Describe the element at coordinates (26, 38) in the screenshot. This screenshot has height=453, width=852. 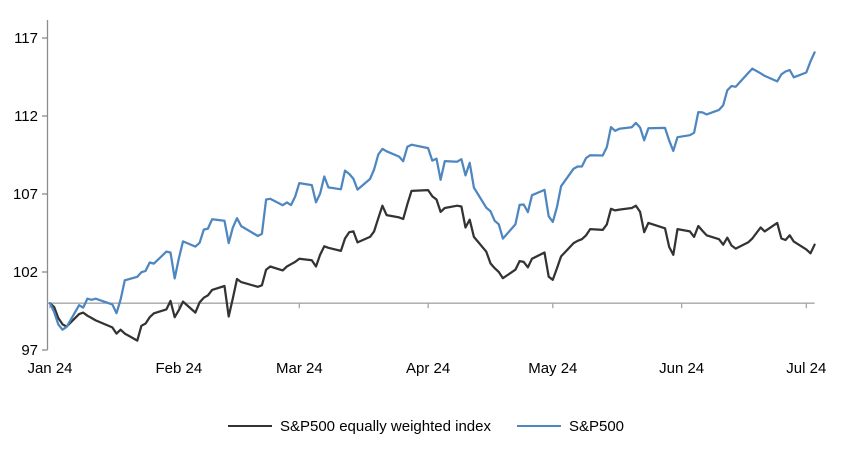
I see `y-tick-label: 117` at that location.